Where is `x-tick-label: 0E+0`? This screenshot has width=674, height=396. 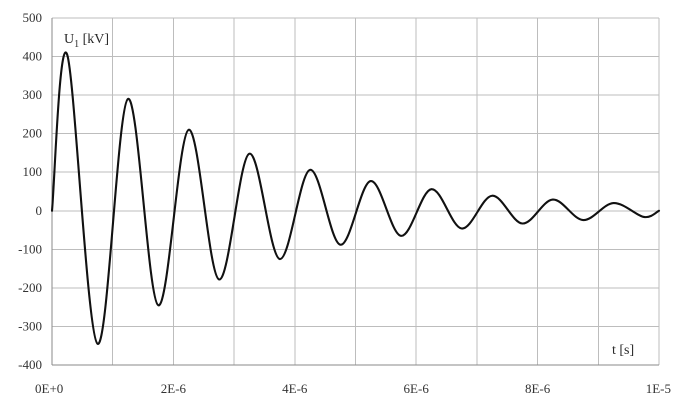 x-tick-label: 0E+0 is located at coordinates (49, 388).